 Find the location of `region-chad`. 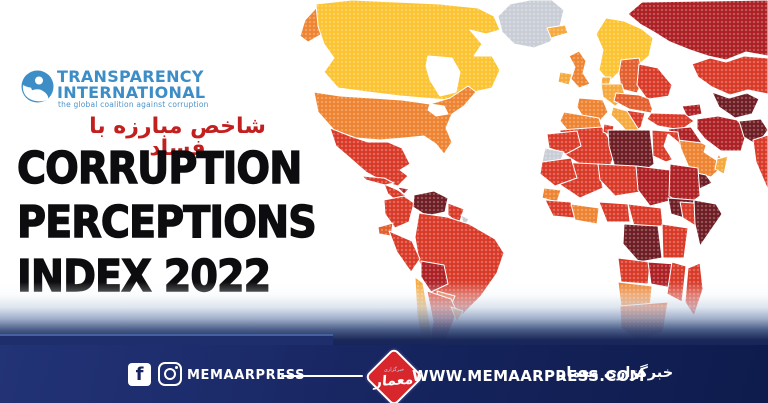

region-chad is located at coordinates (654, 186).